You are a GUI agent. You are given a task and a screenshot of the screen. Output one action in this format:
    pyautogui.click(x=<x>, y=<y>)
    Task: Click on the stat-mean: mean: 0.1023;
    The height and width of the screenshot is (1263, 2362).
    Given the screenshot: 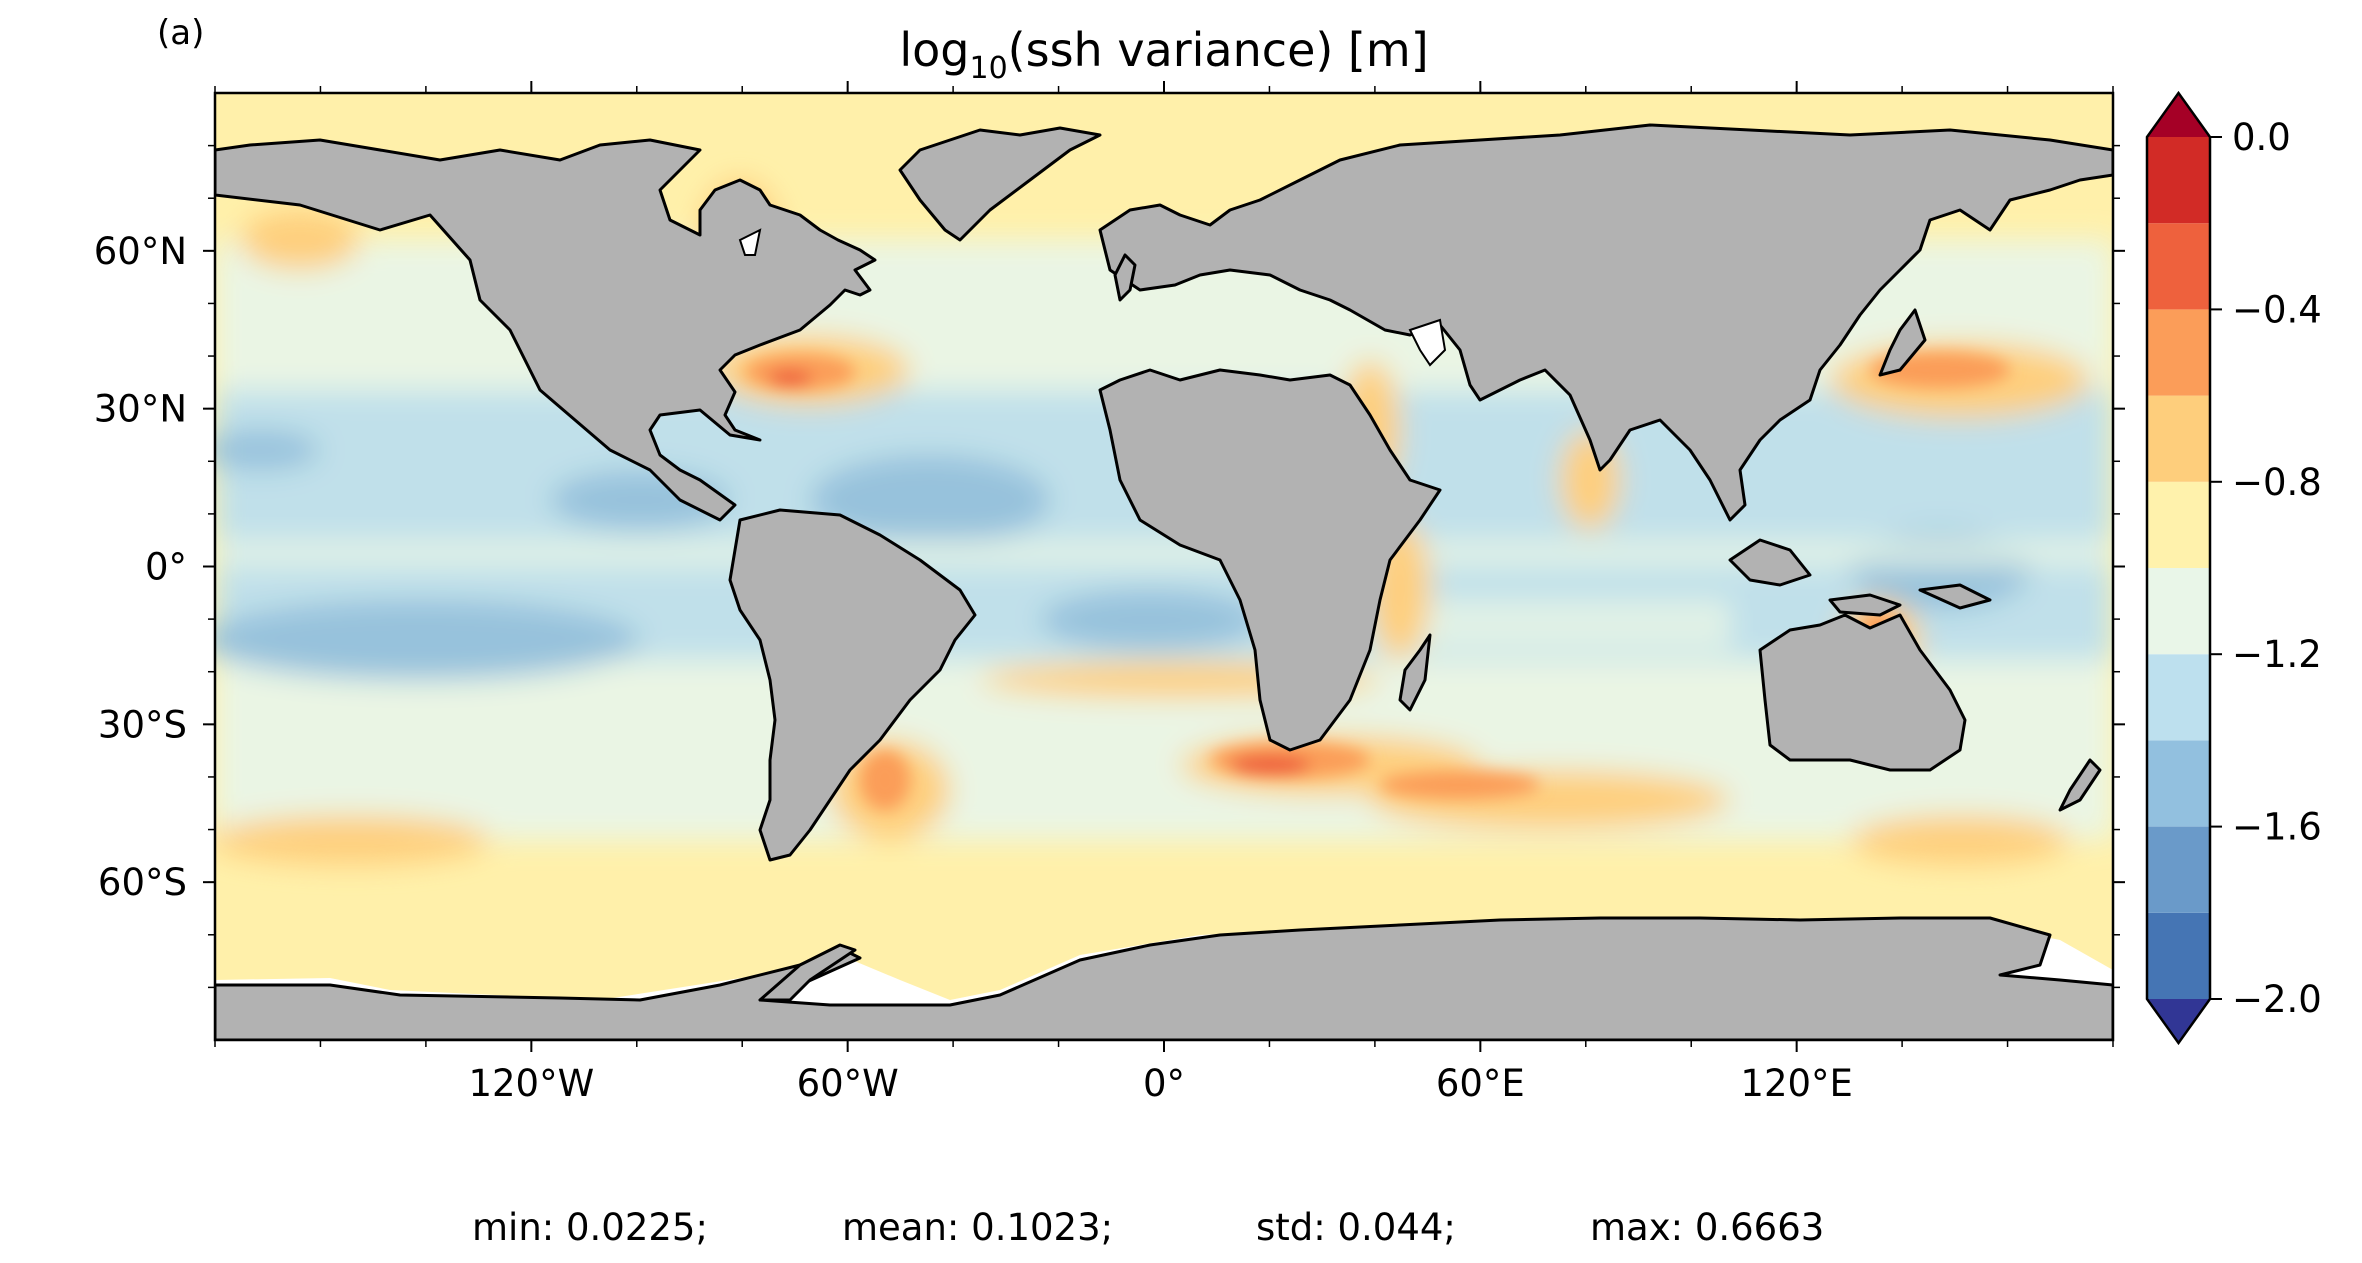 What is the action you would take?
    pyautogui.click(x=977, y=1227)
    